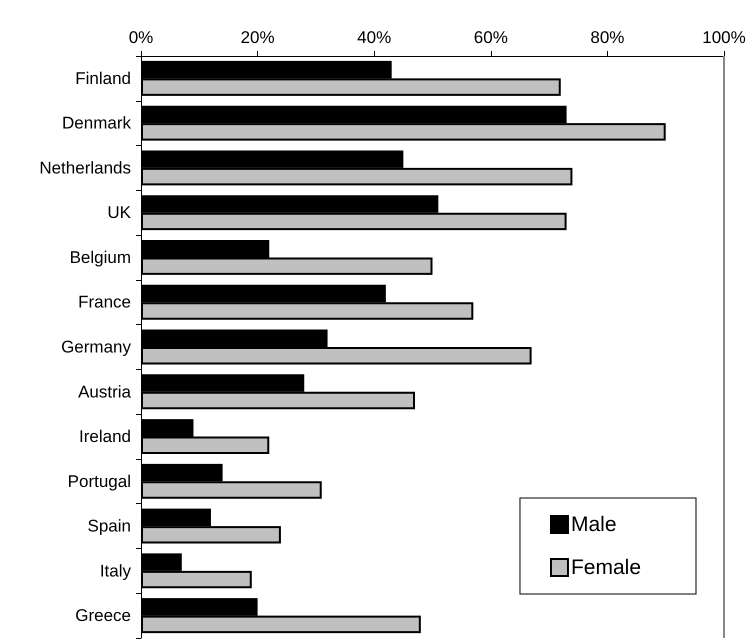 This screenshot has width=751, height=644. Describe the element at coordinates (374, 37) in the screenshot. I see `x-tick-label: 40%` at that location.